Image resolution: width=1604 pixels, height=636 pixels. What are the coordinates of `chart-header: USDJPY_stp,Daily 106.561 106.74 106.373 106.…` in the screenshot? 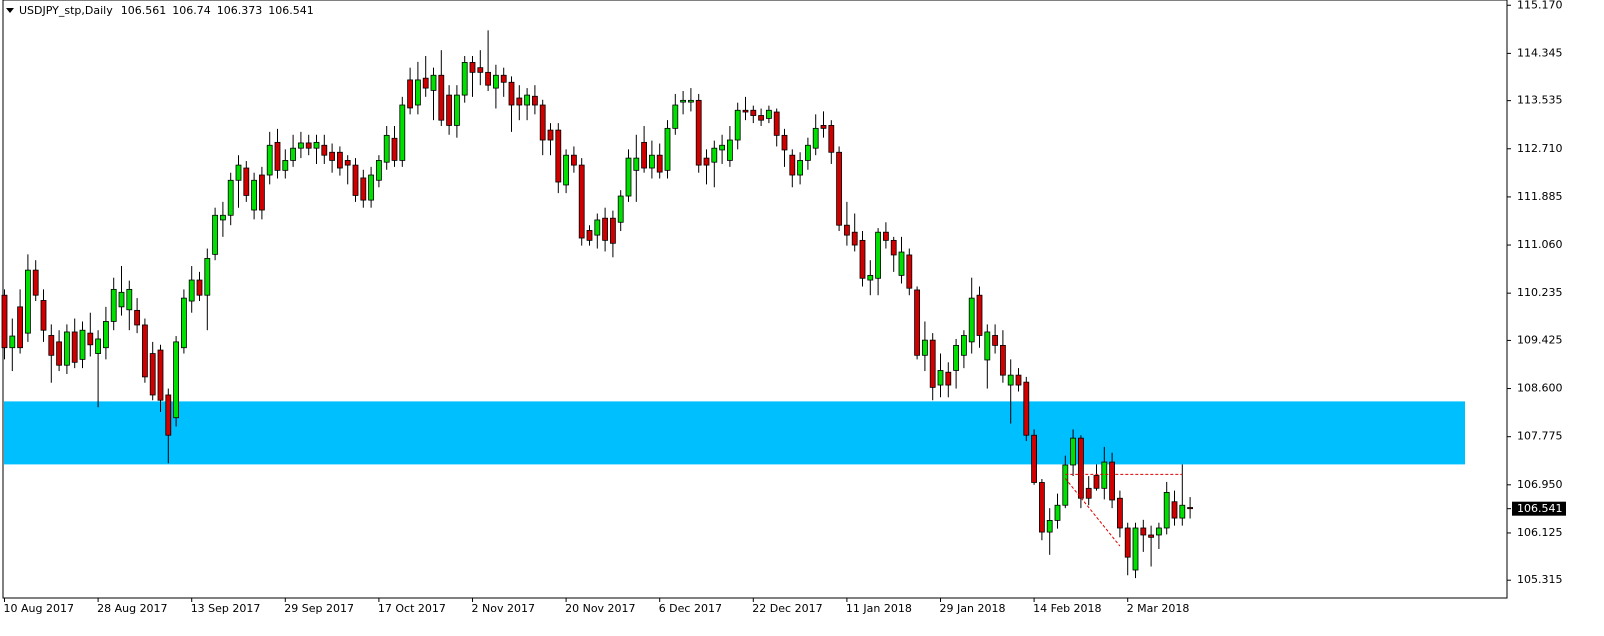 It's located at (166, 10).